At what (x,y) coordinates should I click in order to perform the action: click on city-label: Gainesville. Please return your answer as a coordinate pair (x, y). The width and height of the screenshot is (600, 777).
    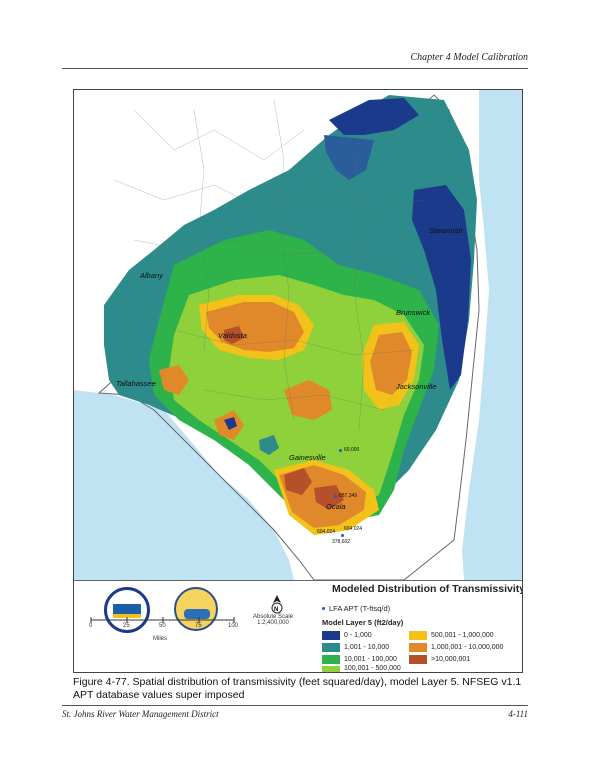
    Looking at the image, I should click on (307, 457).